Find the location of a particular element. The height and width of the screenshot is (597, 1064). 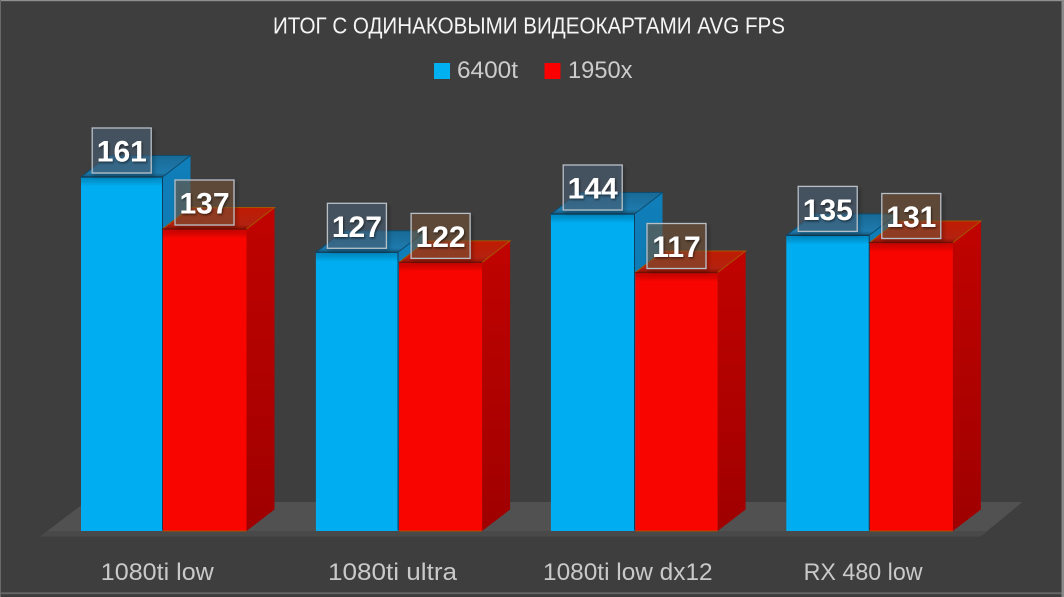

svg-text: RX 480 low is located at coordinates (864, 572).